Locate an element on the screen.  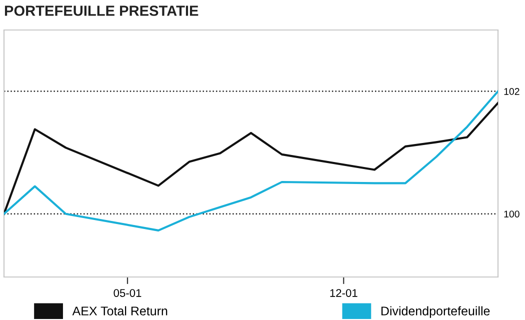
chart-title: PORTEFEUILLE PRESTATIE is located at coordinates (101, 11).